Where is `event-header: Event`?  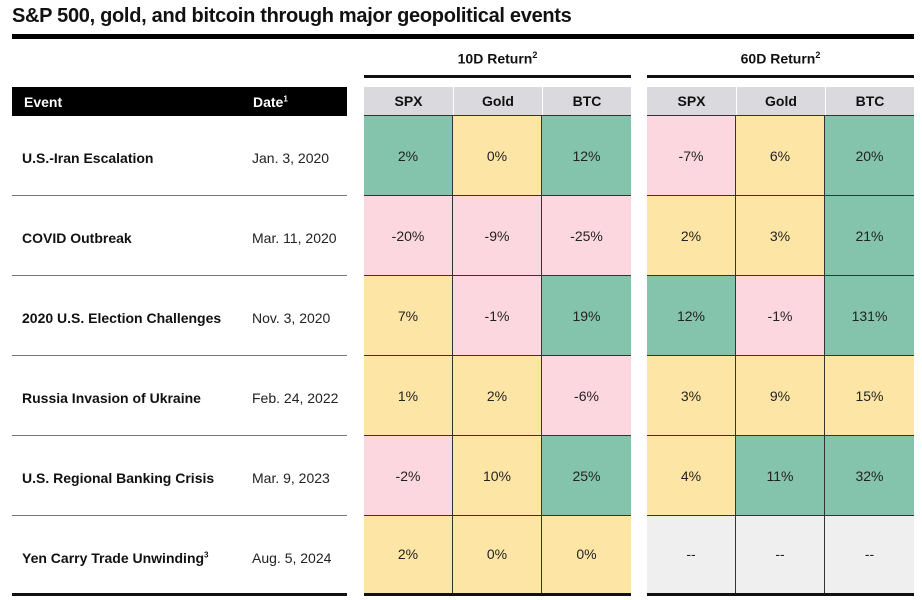
event-header: Event is located at coordinates (43, 102).